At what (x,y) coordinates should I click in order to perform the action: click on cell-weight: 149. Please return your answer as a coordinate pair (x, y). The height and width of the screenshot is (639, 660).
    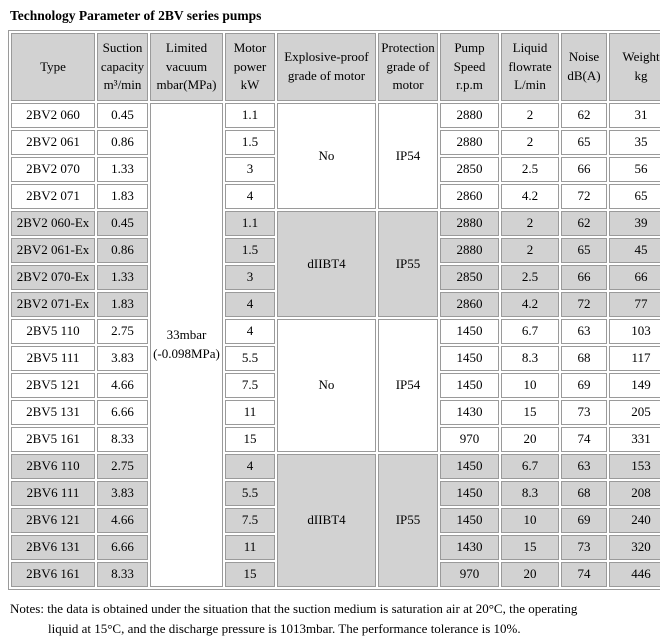
    Looking at the image, I should click on (634, 385).